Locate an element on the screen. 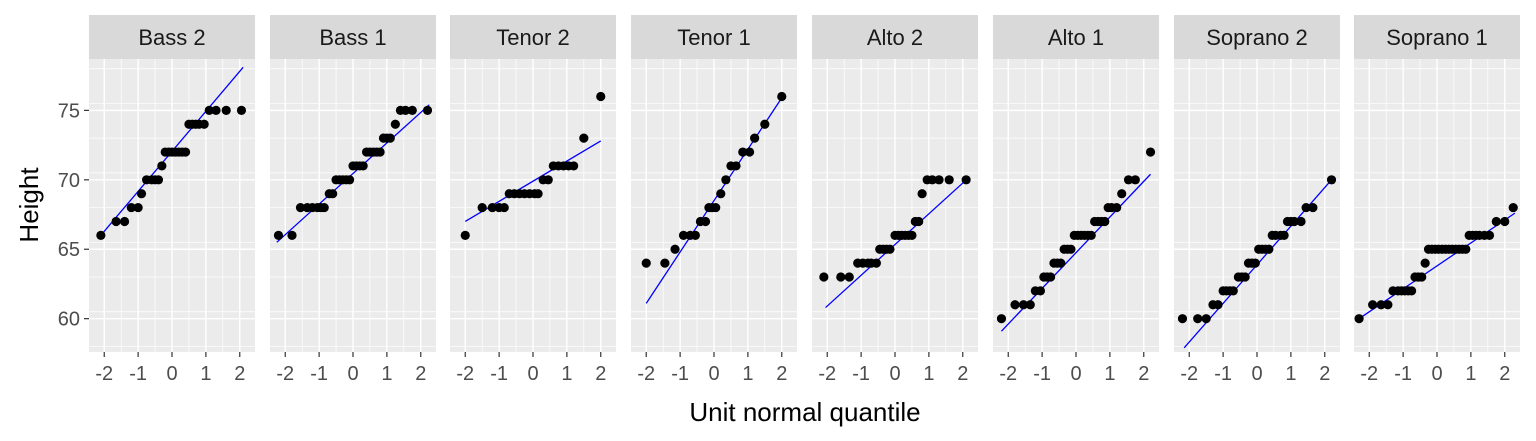 This screenshot has width=1536, height=441. facet-label: Tenor 1 is located at coordinates (713, 37).